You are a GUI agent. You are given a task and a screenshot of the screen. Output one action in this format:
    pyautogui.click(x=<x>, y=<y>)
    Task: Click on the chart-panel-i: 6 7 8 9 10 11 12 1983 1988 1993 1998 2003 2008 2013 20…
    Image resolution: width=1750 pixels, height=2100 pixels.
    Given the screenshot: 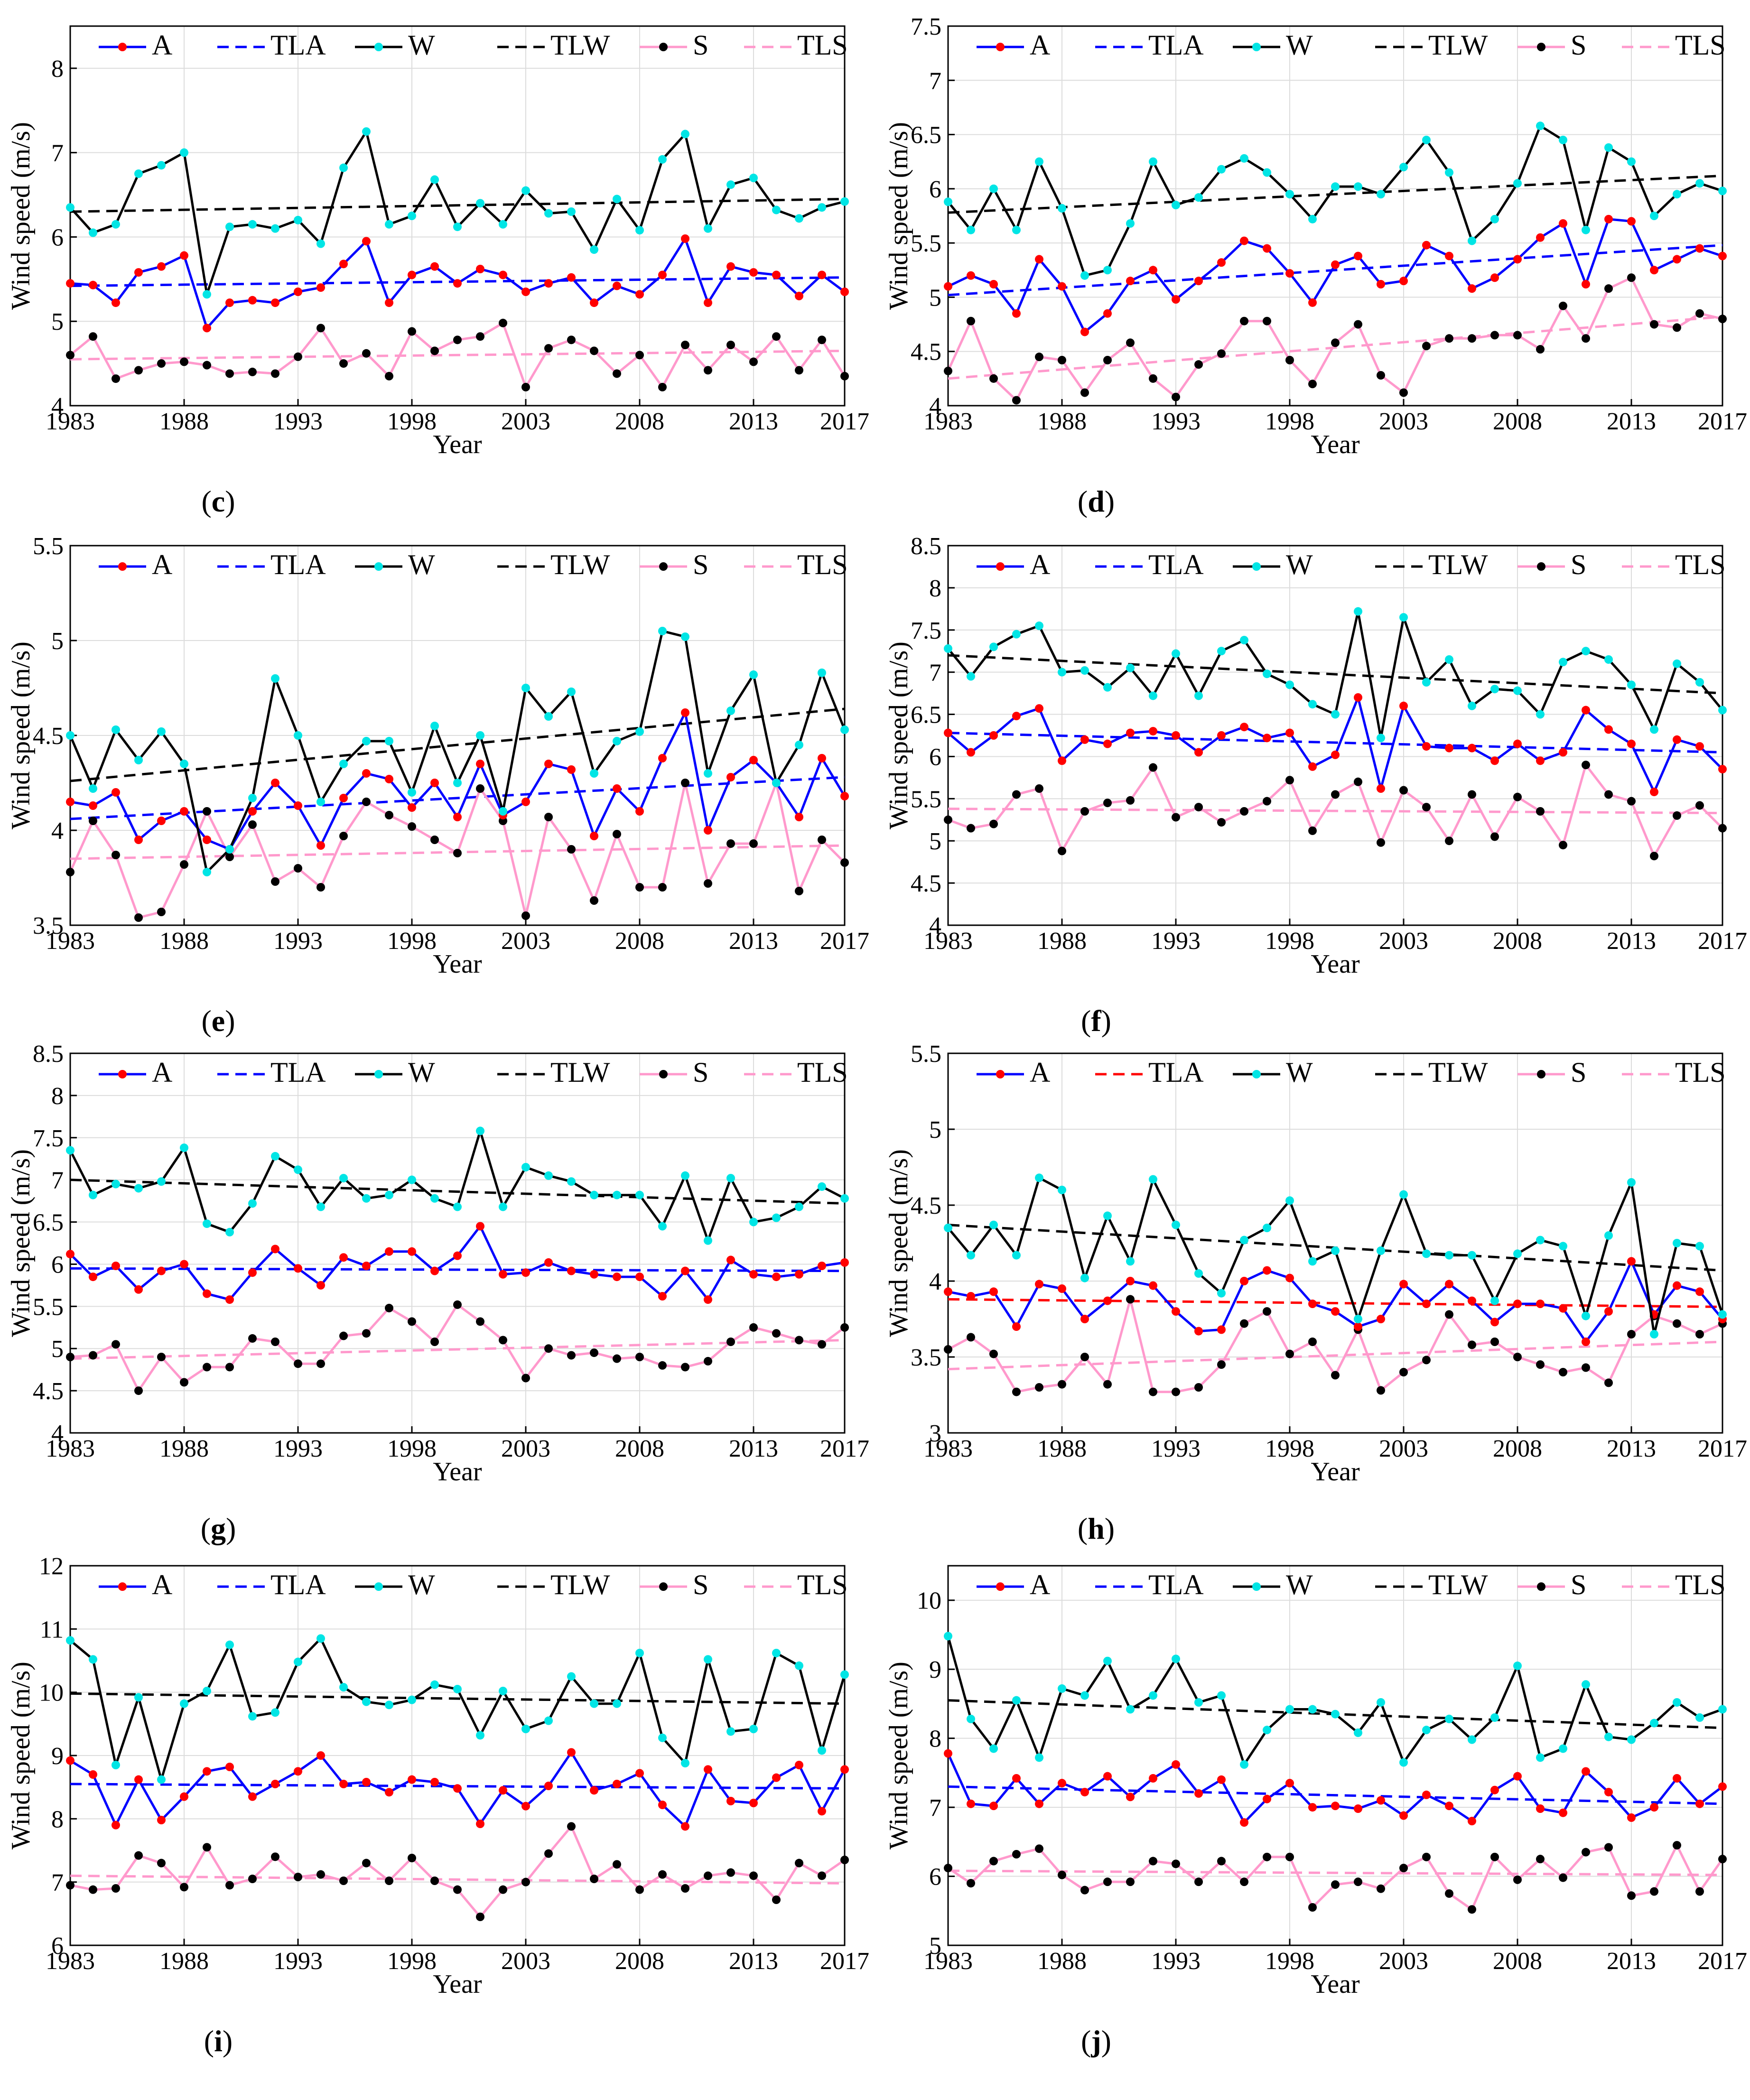 What is the action you would take?
    pyautogui.click(x=436, y=1799)
    